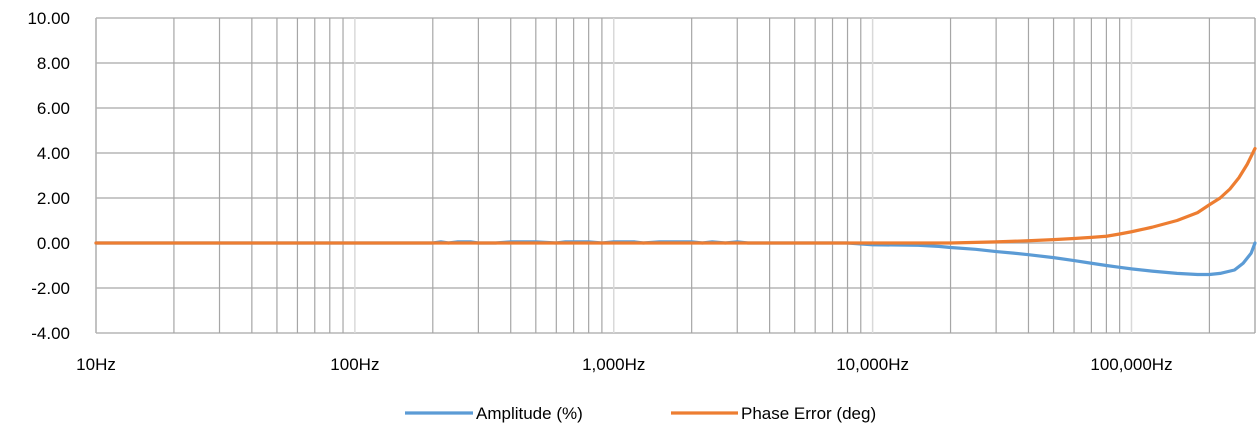 The width and height of the screenshot is (1257, 430). Describe the element at coordinates (53, 153) in the screenshot. I see `y-tick-label: 4.00` at that location.